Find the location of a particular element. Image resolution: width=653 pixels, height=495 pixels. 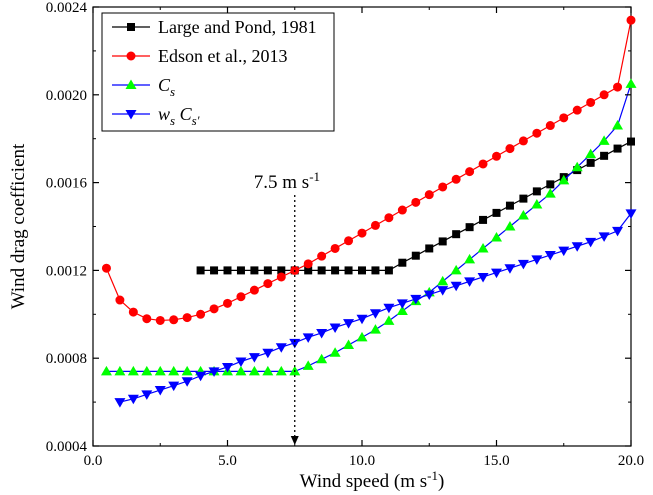

legend-label-3: ws Cs' is located at coordinates (179, 116).